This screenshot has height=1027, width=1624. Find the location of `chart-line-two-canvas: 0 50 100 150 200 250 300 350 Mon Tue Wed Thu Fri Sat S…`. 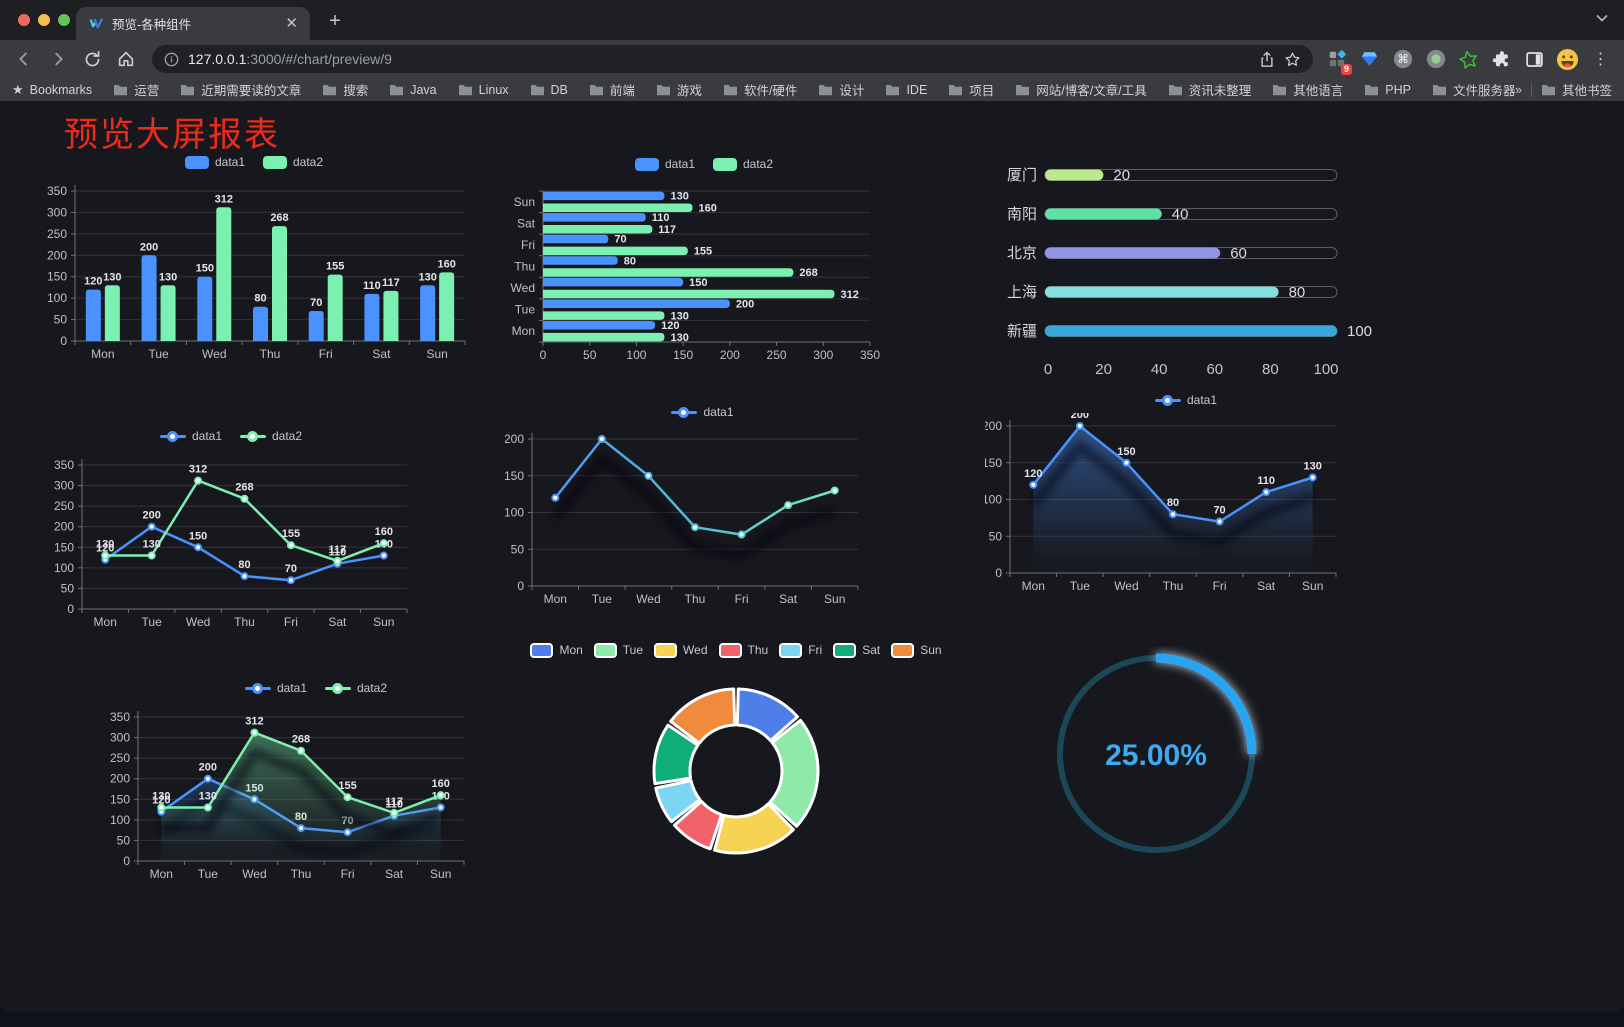

chart-line-two-canvas: 0 50 100 150 200 250 300 350 Mon Tue Wed Thu Fri Sat S… is located at coordinates (231, 543).